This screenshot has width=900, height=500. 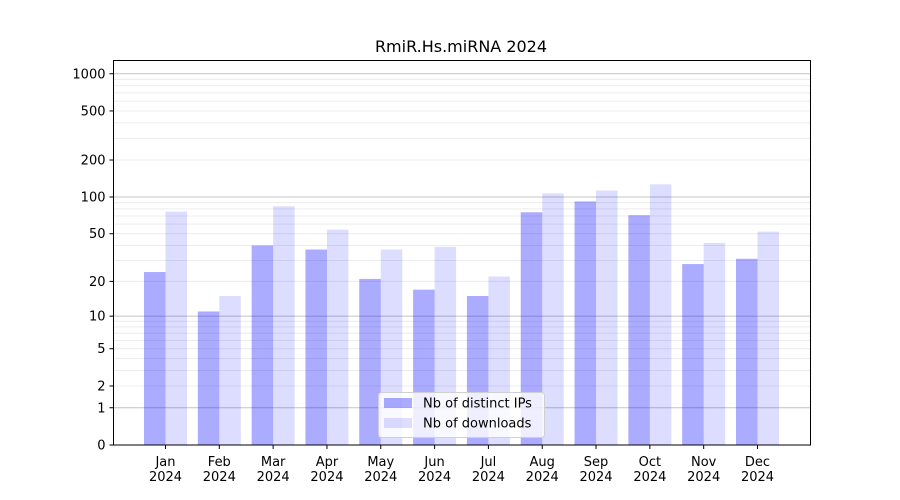 What do you see at coordinates (434, 470) in the screenshot?
I see `x-tick-label: Jun 2024` at bounding box center [434, 470].